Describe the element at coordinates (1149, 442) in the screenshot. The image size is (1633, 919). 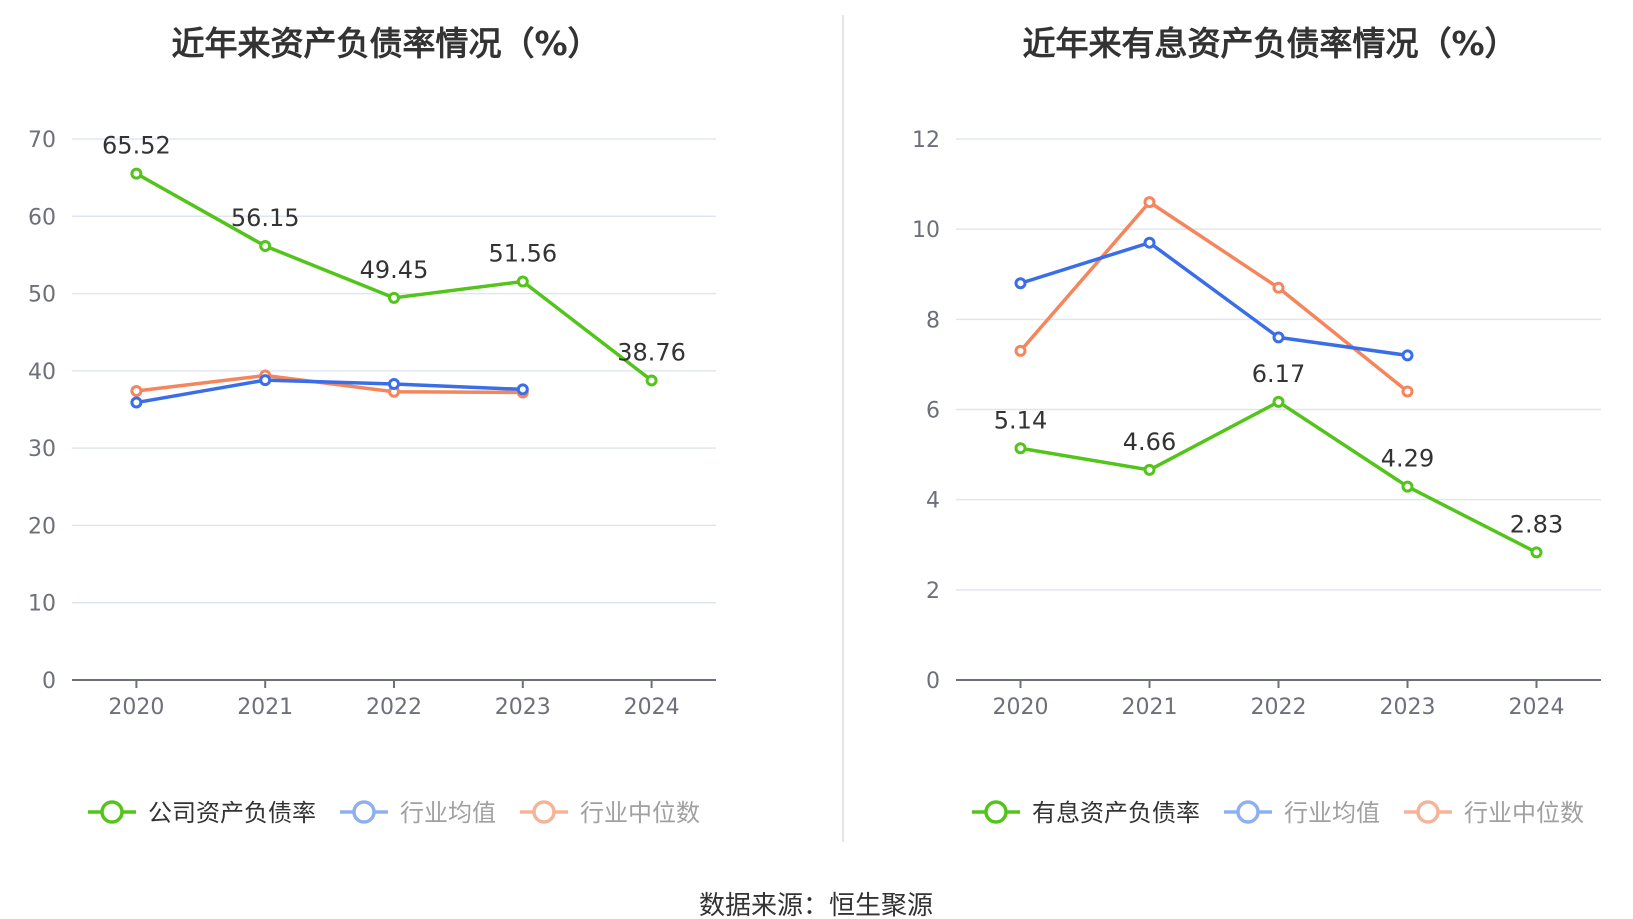
I see `data-label: 4.66` at that location.